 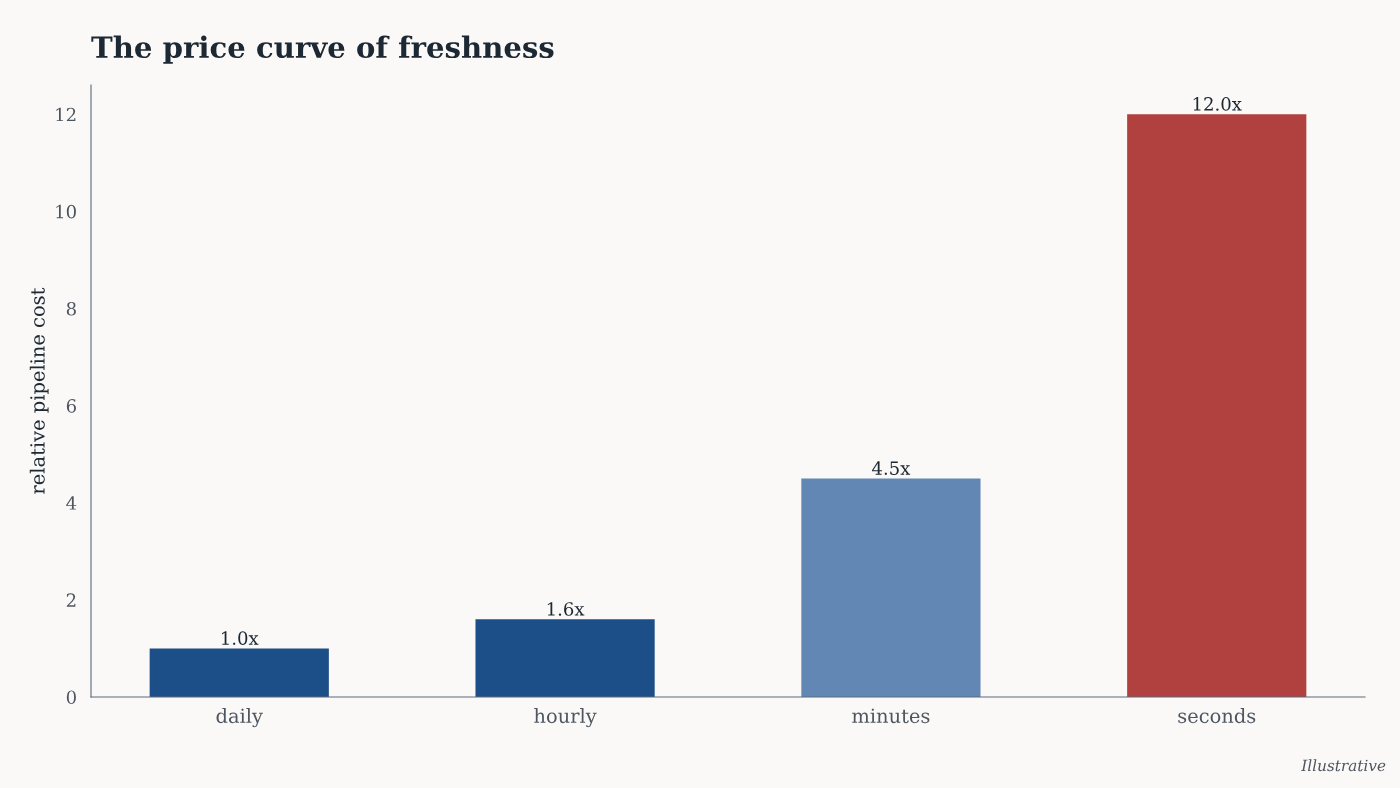 I want to click on y-tick-label: 6, so click(x=71, y=406).